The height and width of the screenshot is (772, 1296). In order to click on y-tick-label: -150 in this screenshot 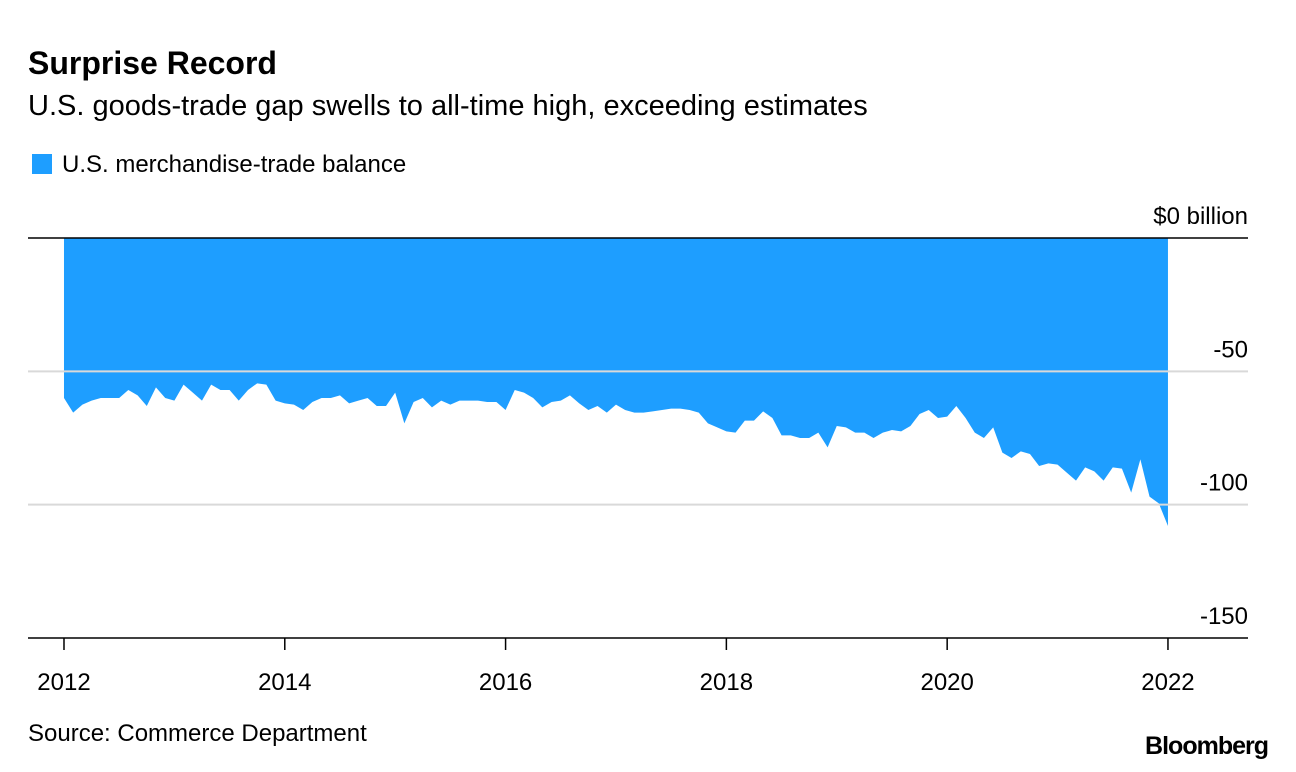, I will do `click(1224, 616)`.